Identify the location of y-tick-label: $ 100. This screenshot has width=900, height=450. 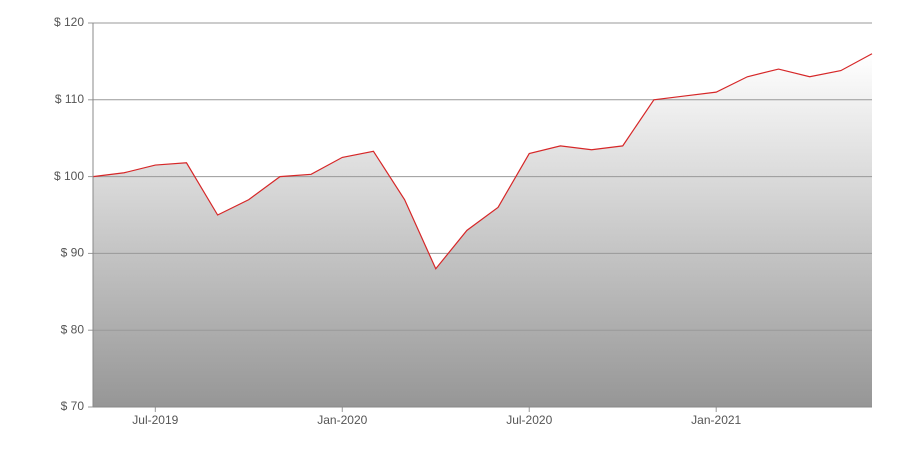
(69, 176).